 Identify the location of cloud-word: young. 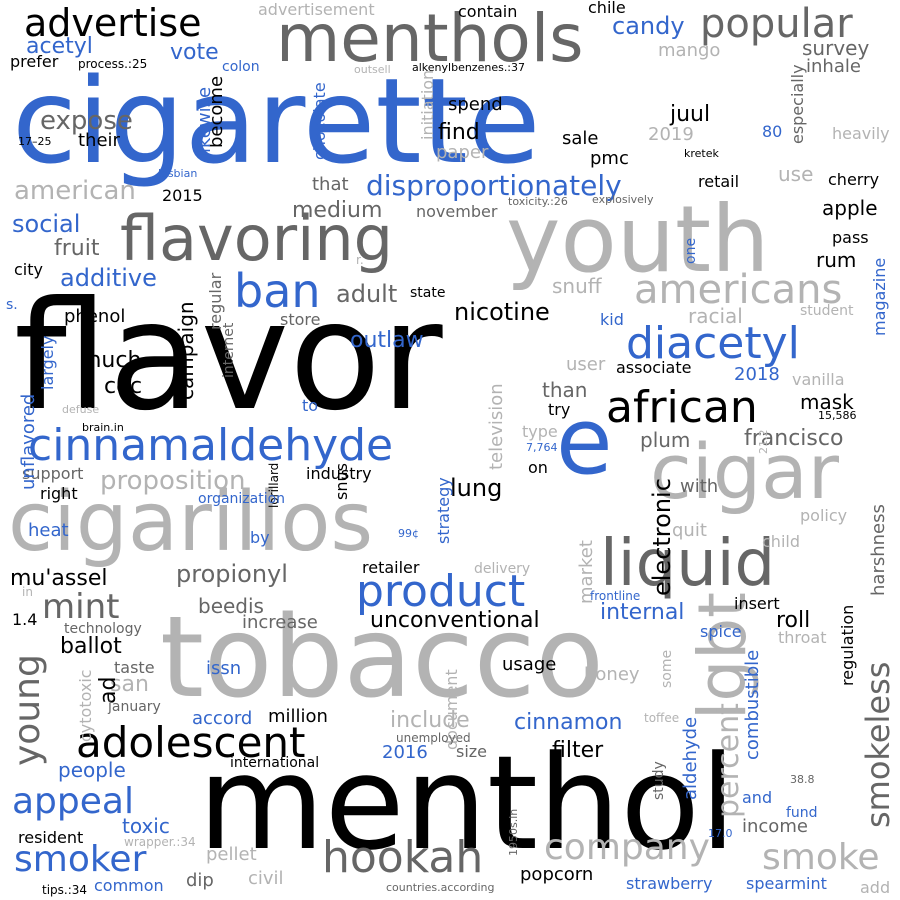
(27, 710).